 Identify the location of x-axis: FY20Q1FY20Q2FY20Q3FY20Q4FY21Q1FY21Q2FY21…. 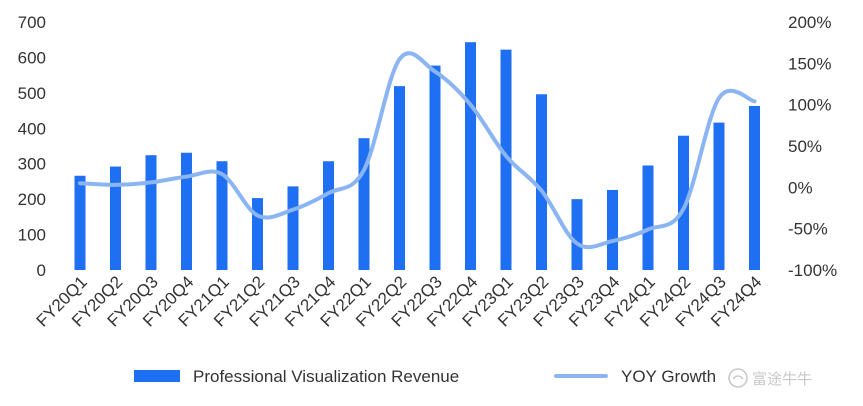
(399, 301).